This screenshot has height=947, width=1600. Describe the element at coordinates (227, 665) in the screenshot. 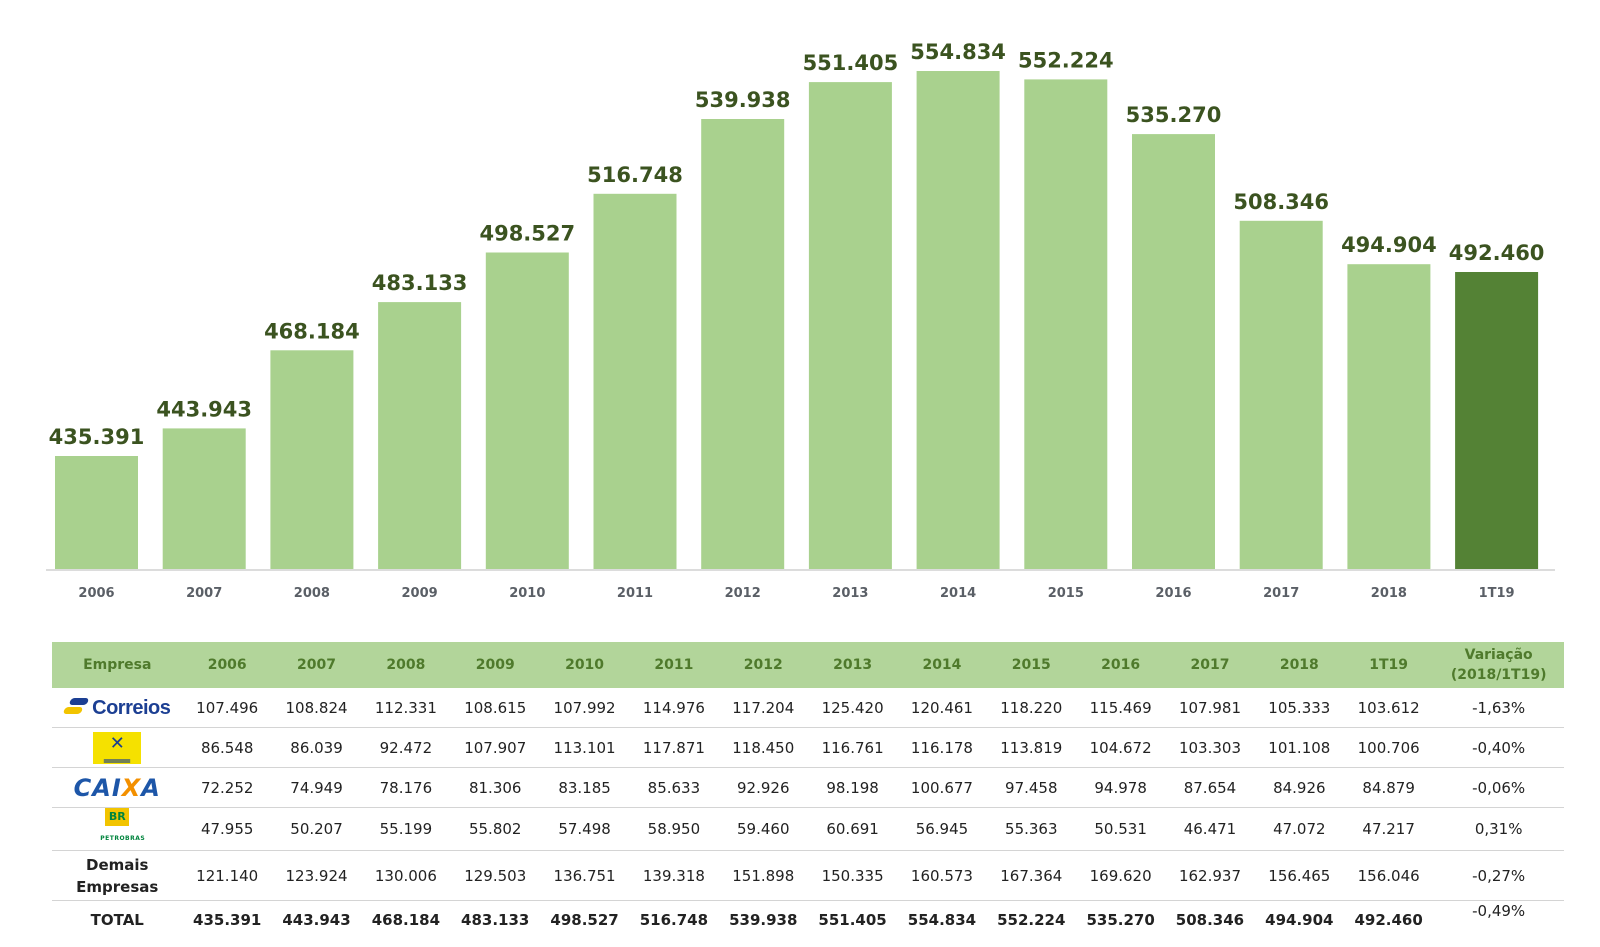

I see `header-year-2006: 2006` at that location.